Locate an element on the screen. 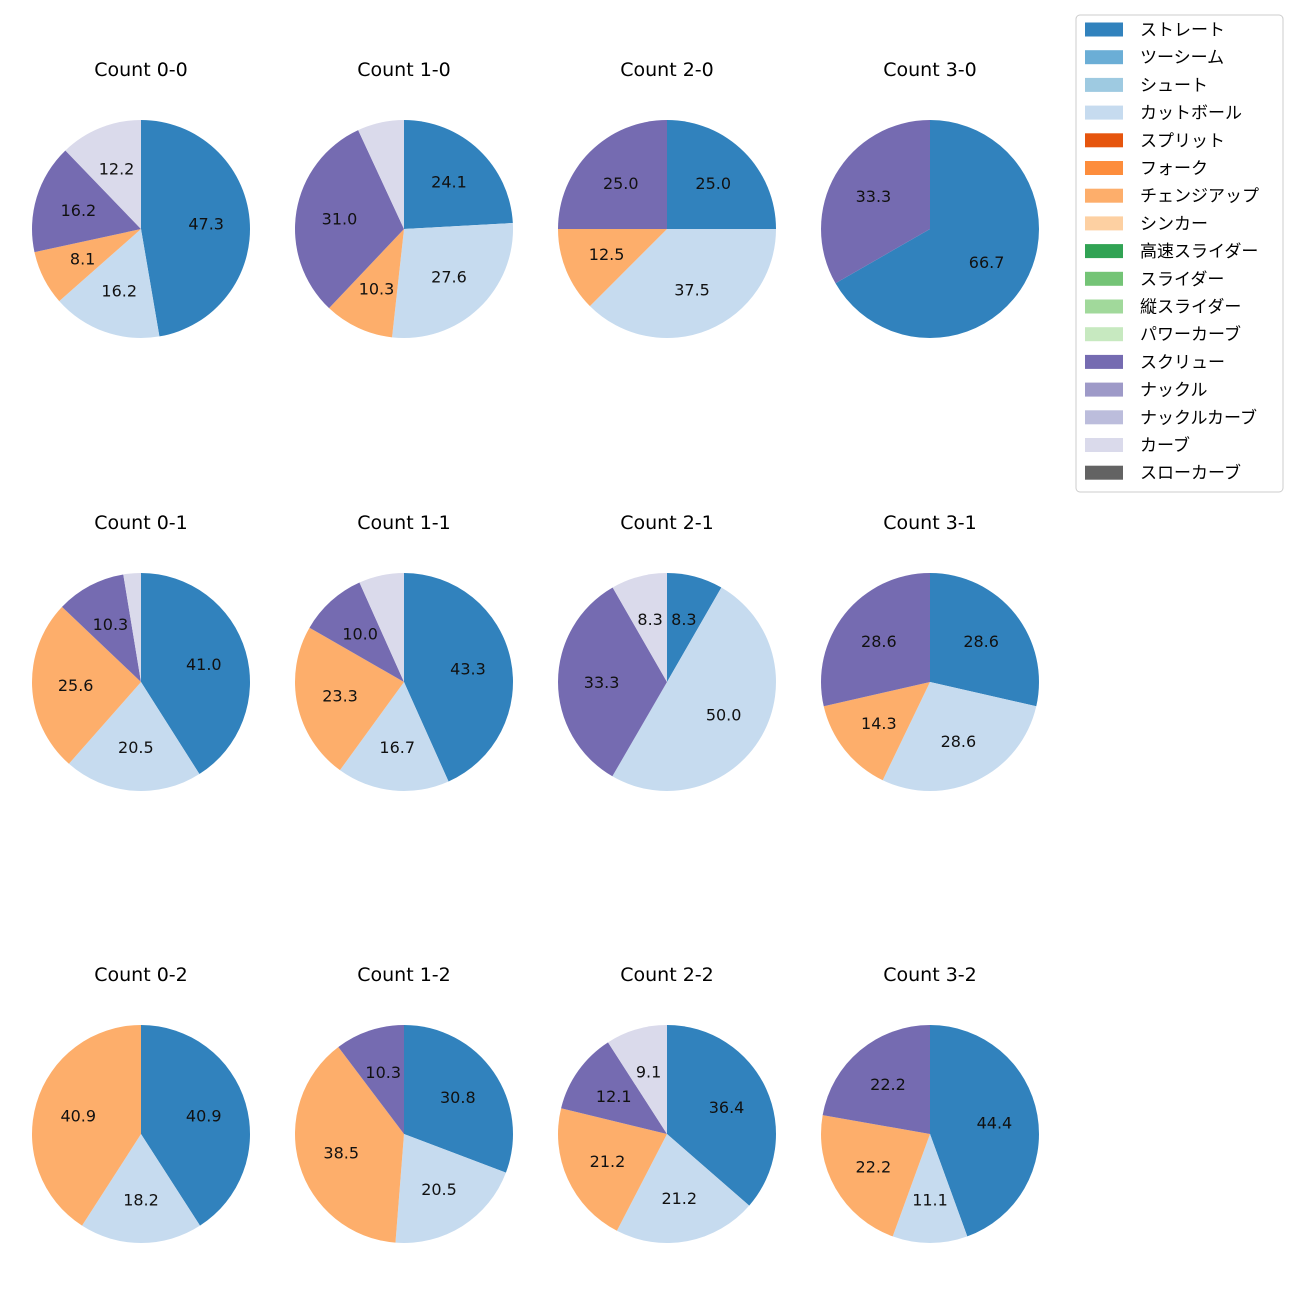  slice-label: 10.3 is located at coordinates (111, 624).